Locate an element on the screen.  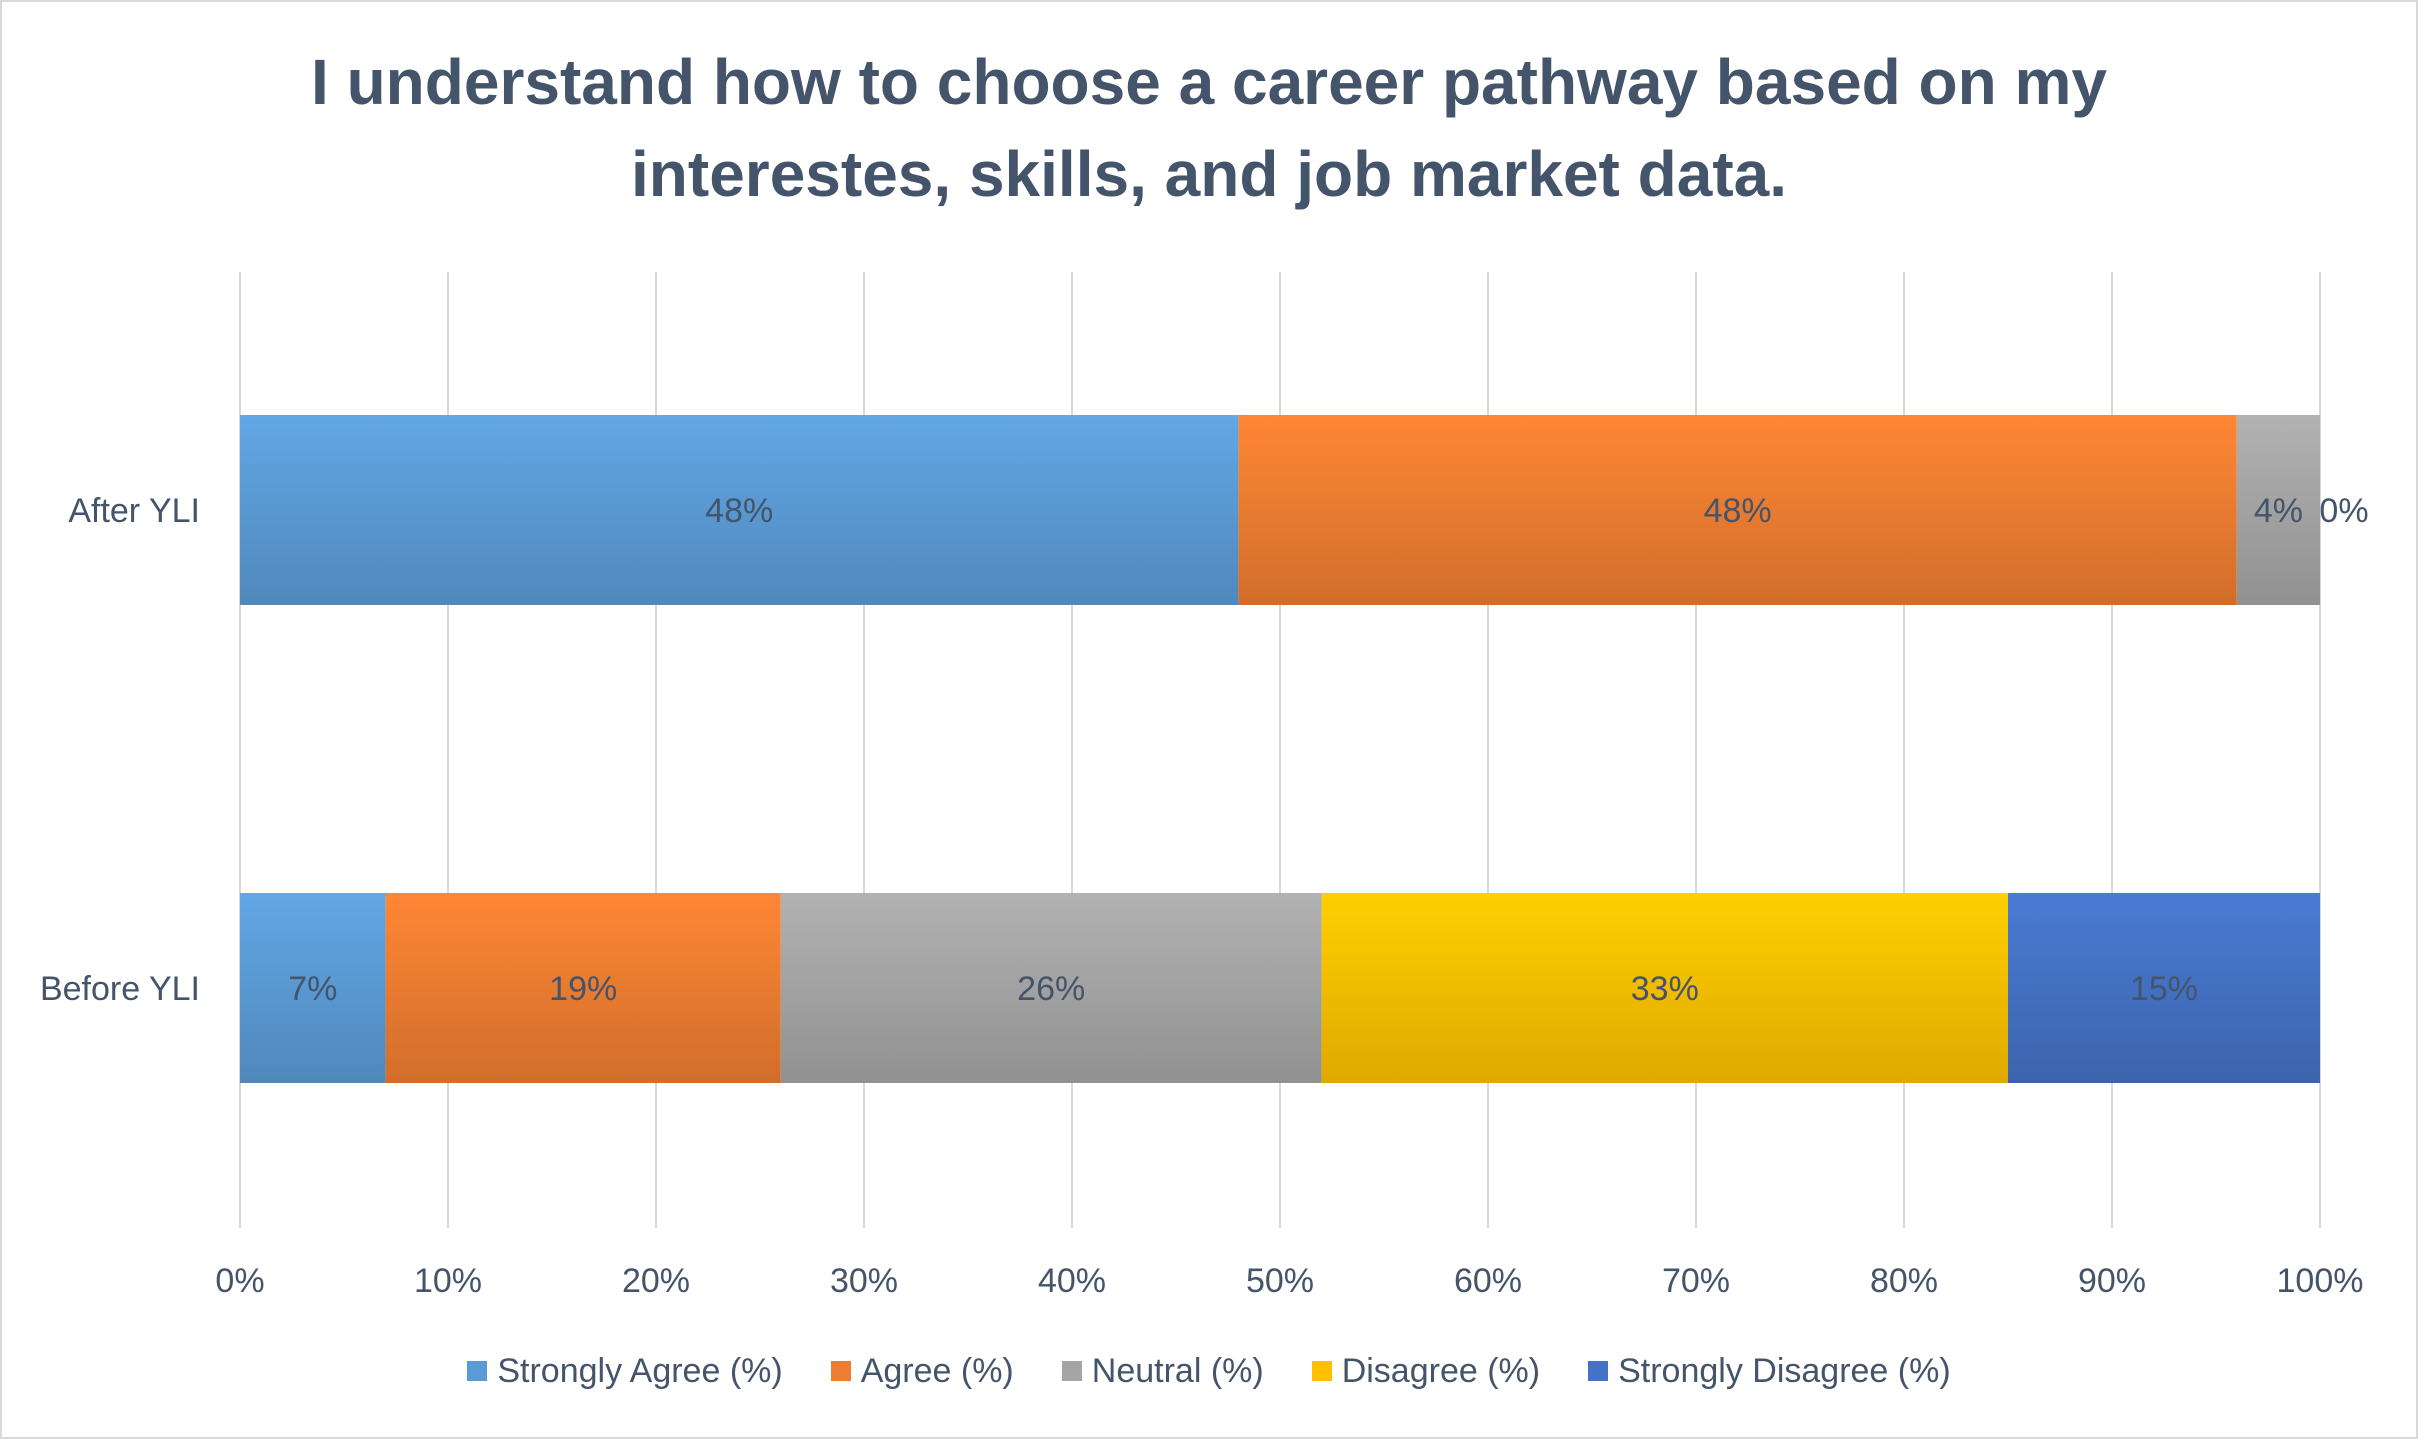
legend-item: Neutral (%) is located at coordinates (1162, 1371).